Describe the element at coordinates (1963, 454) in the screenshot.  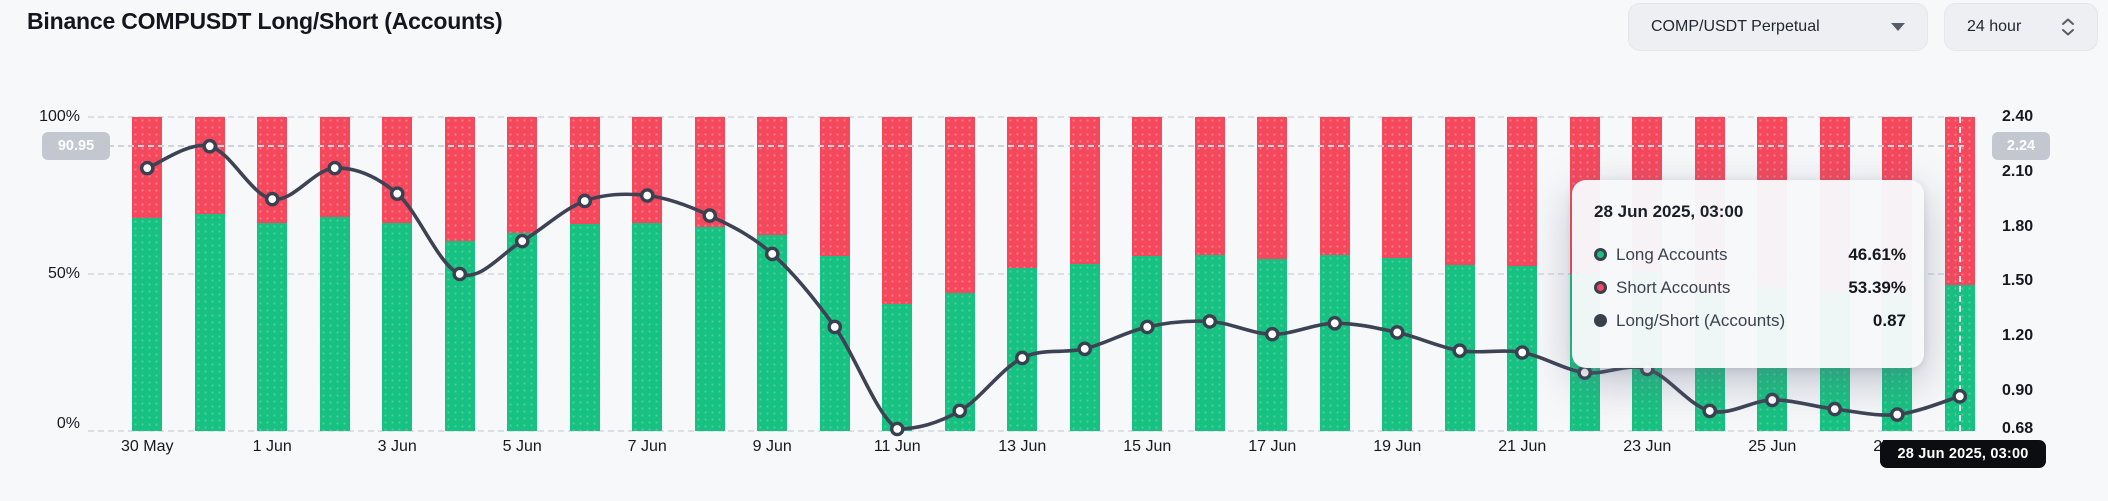
I see `x-axis-hover-label: 28 Jun 2025, 03:00` at that location.